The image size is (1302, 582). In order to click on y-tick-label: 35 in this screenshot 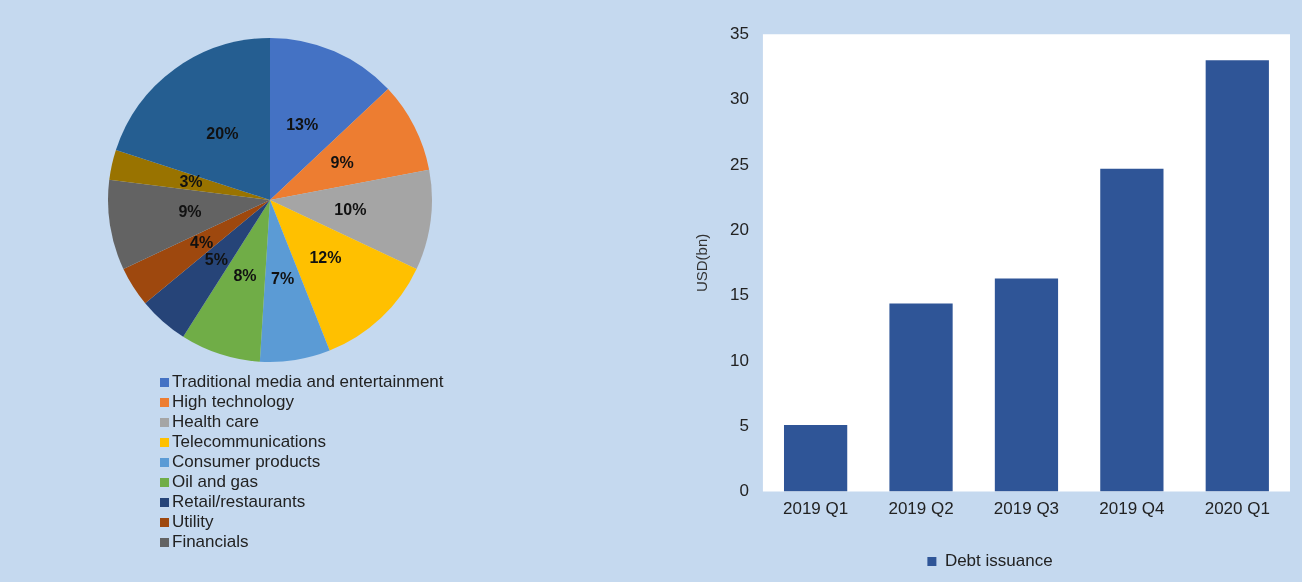, I will do `click(739, 33)`.